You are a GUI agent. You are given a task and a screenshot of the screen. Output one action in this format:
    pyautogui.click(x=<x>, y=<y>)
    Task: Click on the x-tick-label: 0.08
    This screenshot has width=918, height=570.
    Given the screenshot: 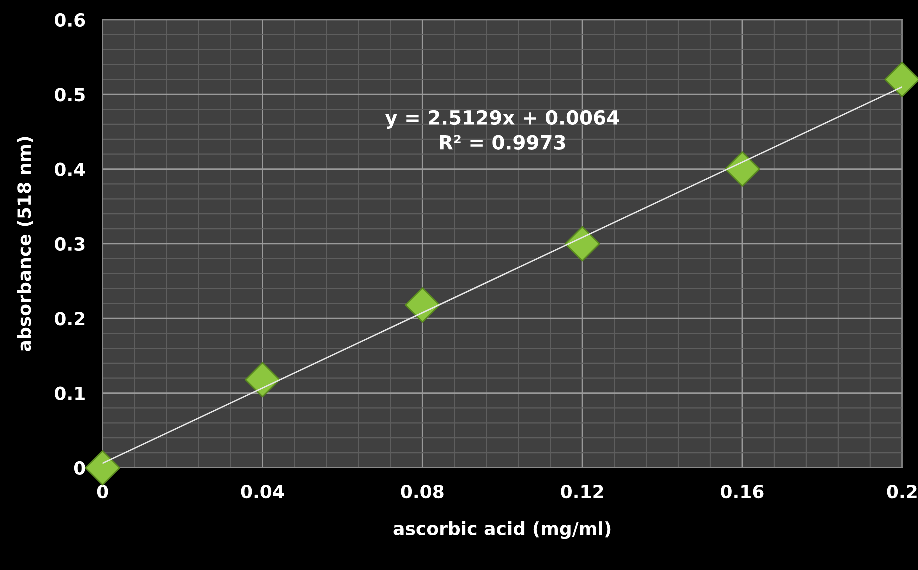 What is the action you would take?
    pyautogui.click(x=422, y=491)
    